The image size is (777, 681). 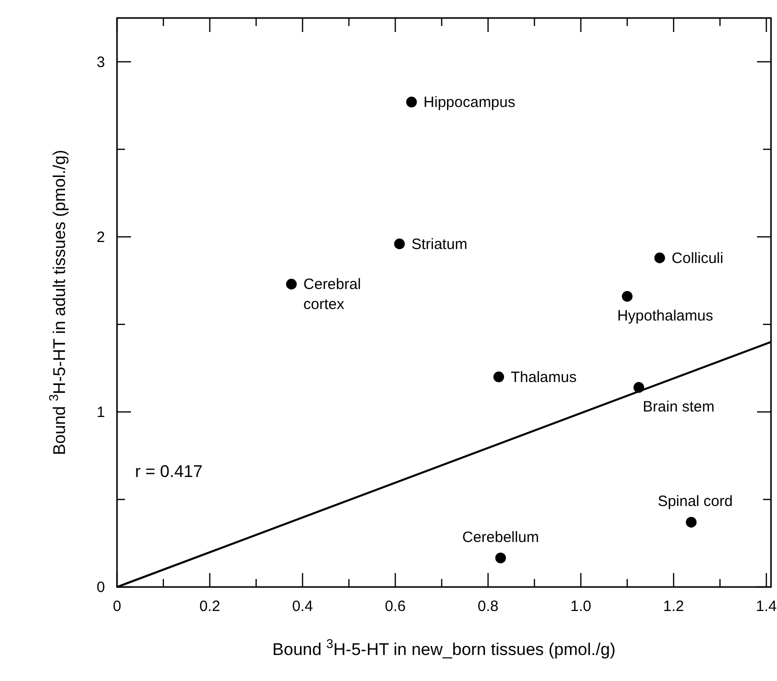 What do you see at coordinates (678, 407) in the screenshot?
I see `annotation: Brain stem` at bounding box center [678, 407].